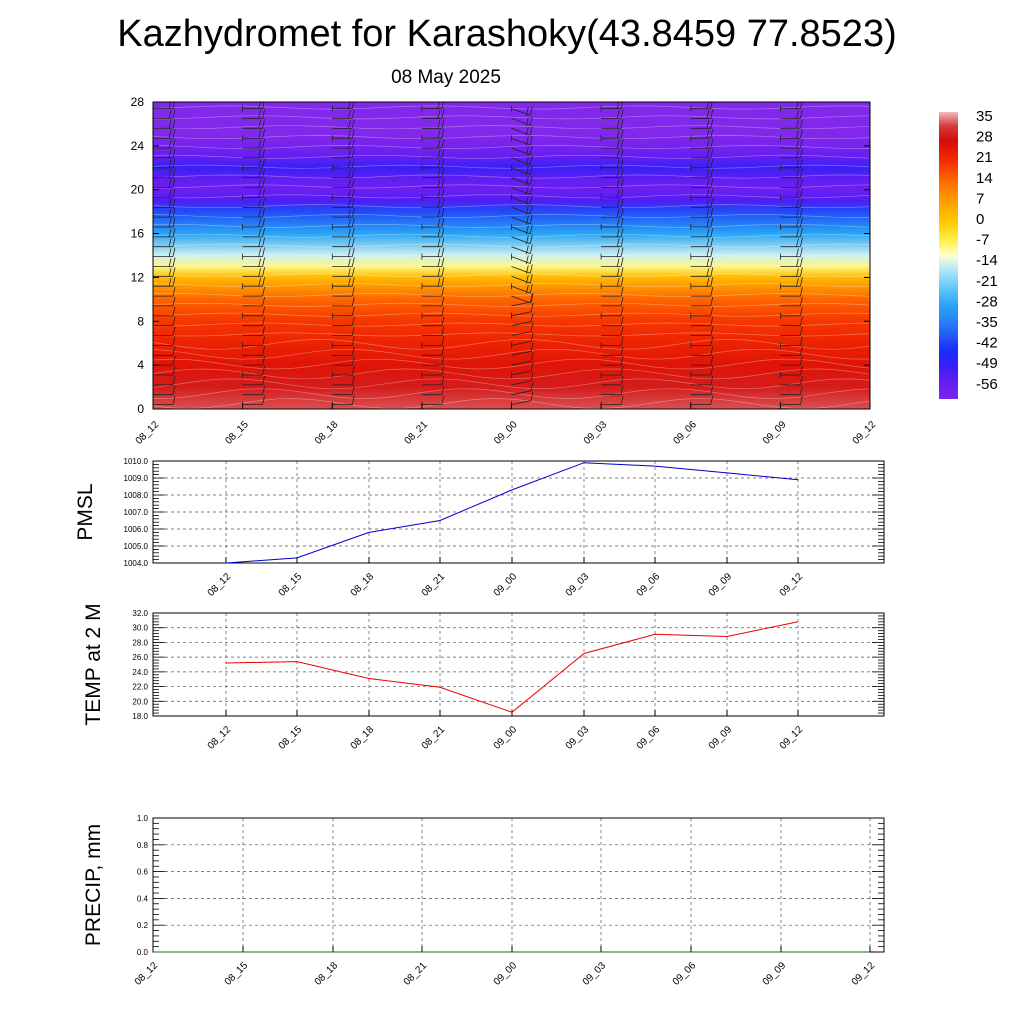 The width and height of the screenshot is (1024, 1024). I want to click on colorbar: 35 28 21 14 7 0 -7 -14 -21 -28 -35 -42 -49 -56, so click(968, 253).